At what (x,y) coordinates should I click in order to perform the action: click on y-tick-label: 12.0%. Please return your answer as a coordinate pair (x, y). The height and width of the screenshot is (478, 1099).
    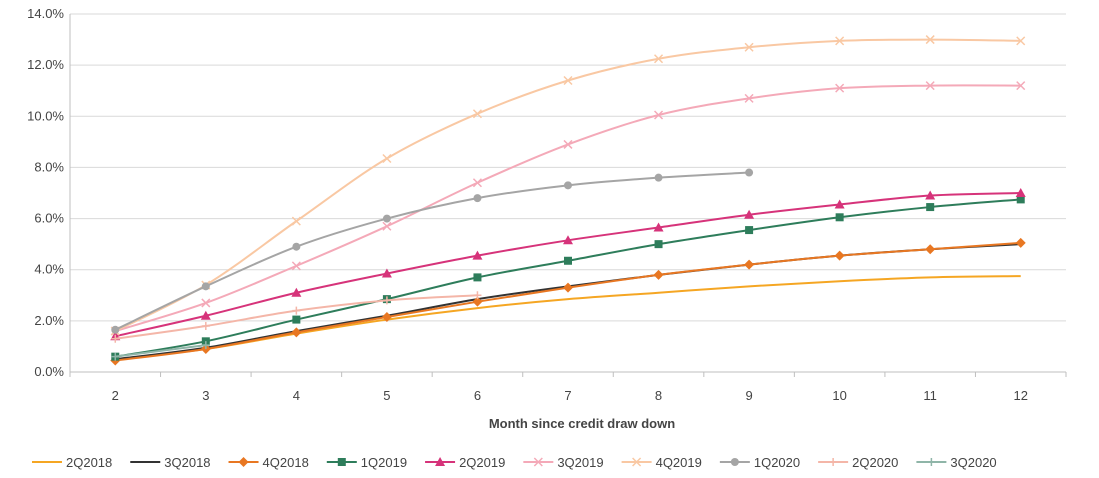
    Looking at the image, I should click on (45, 64).